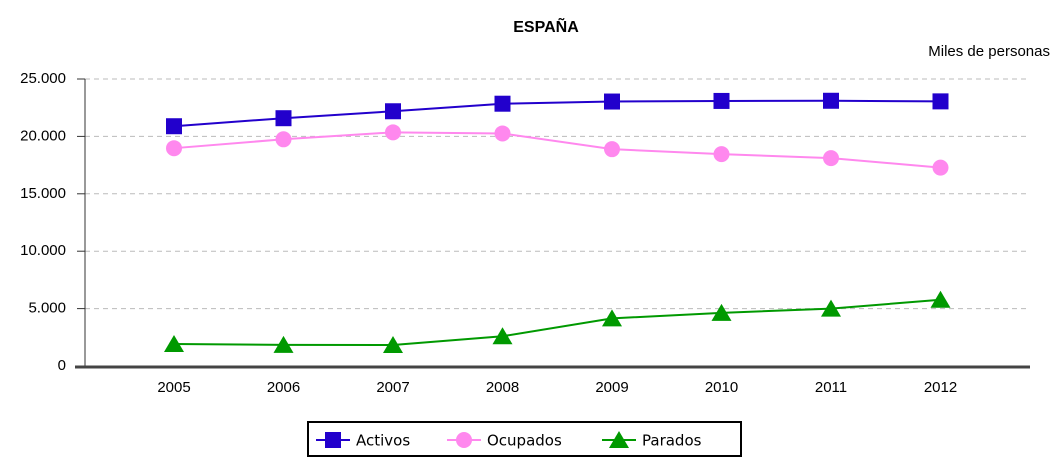 Image resolution: width=1055 pixels, height=465 pixels. Describe the element at coordinates (43, 250) in the screenshot. I see `y-tick-label: 10.000` at that location.